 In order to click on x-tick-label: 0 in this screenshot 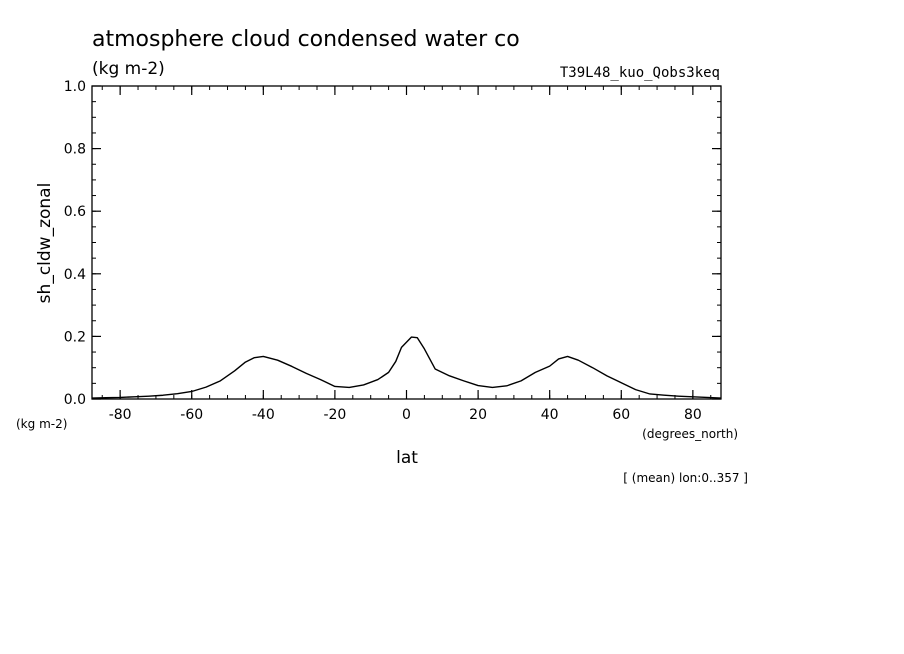, I will do `click(406, 415)`.